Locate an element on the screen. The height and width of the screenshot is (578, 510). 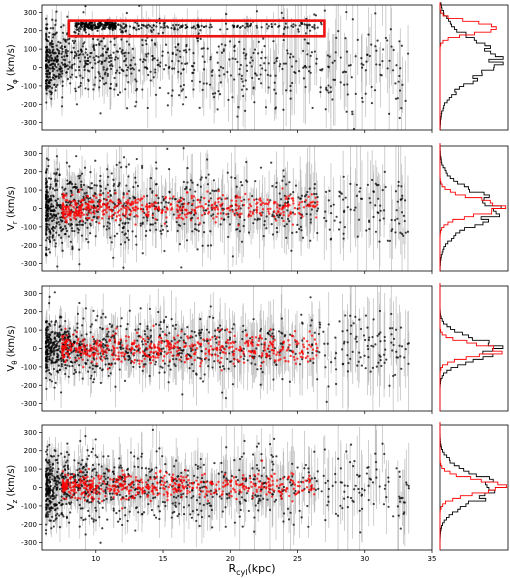
y-tick-label: -100 is located at coordinates (29, 227).